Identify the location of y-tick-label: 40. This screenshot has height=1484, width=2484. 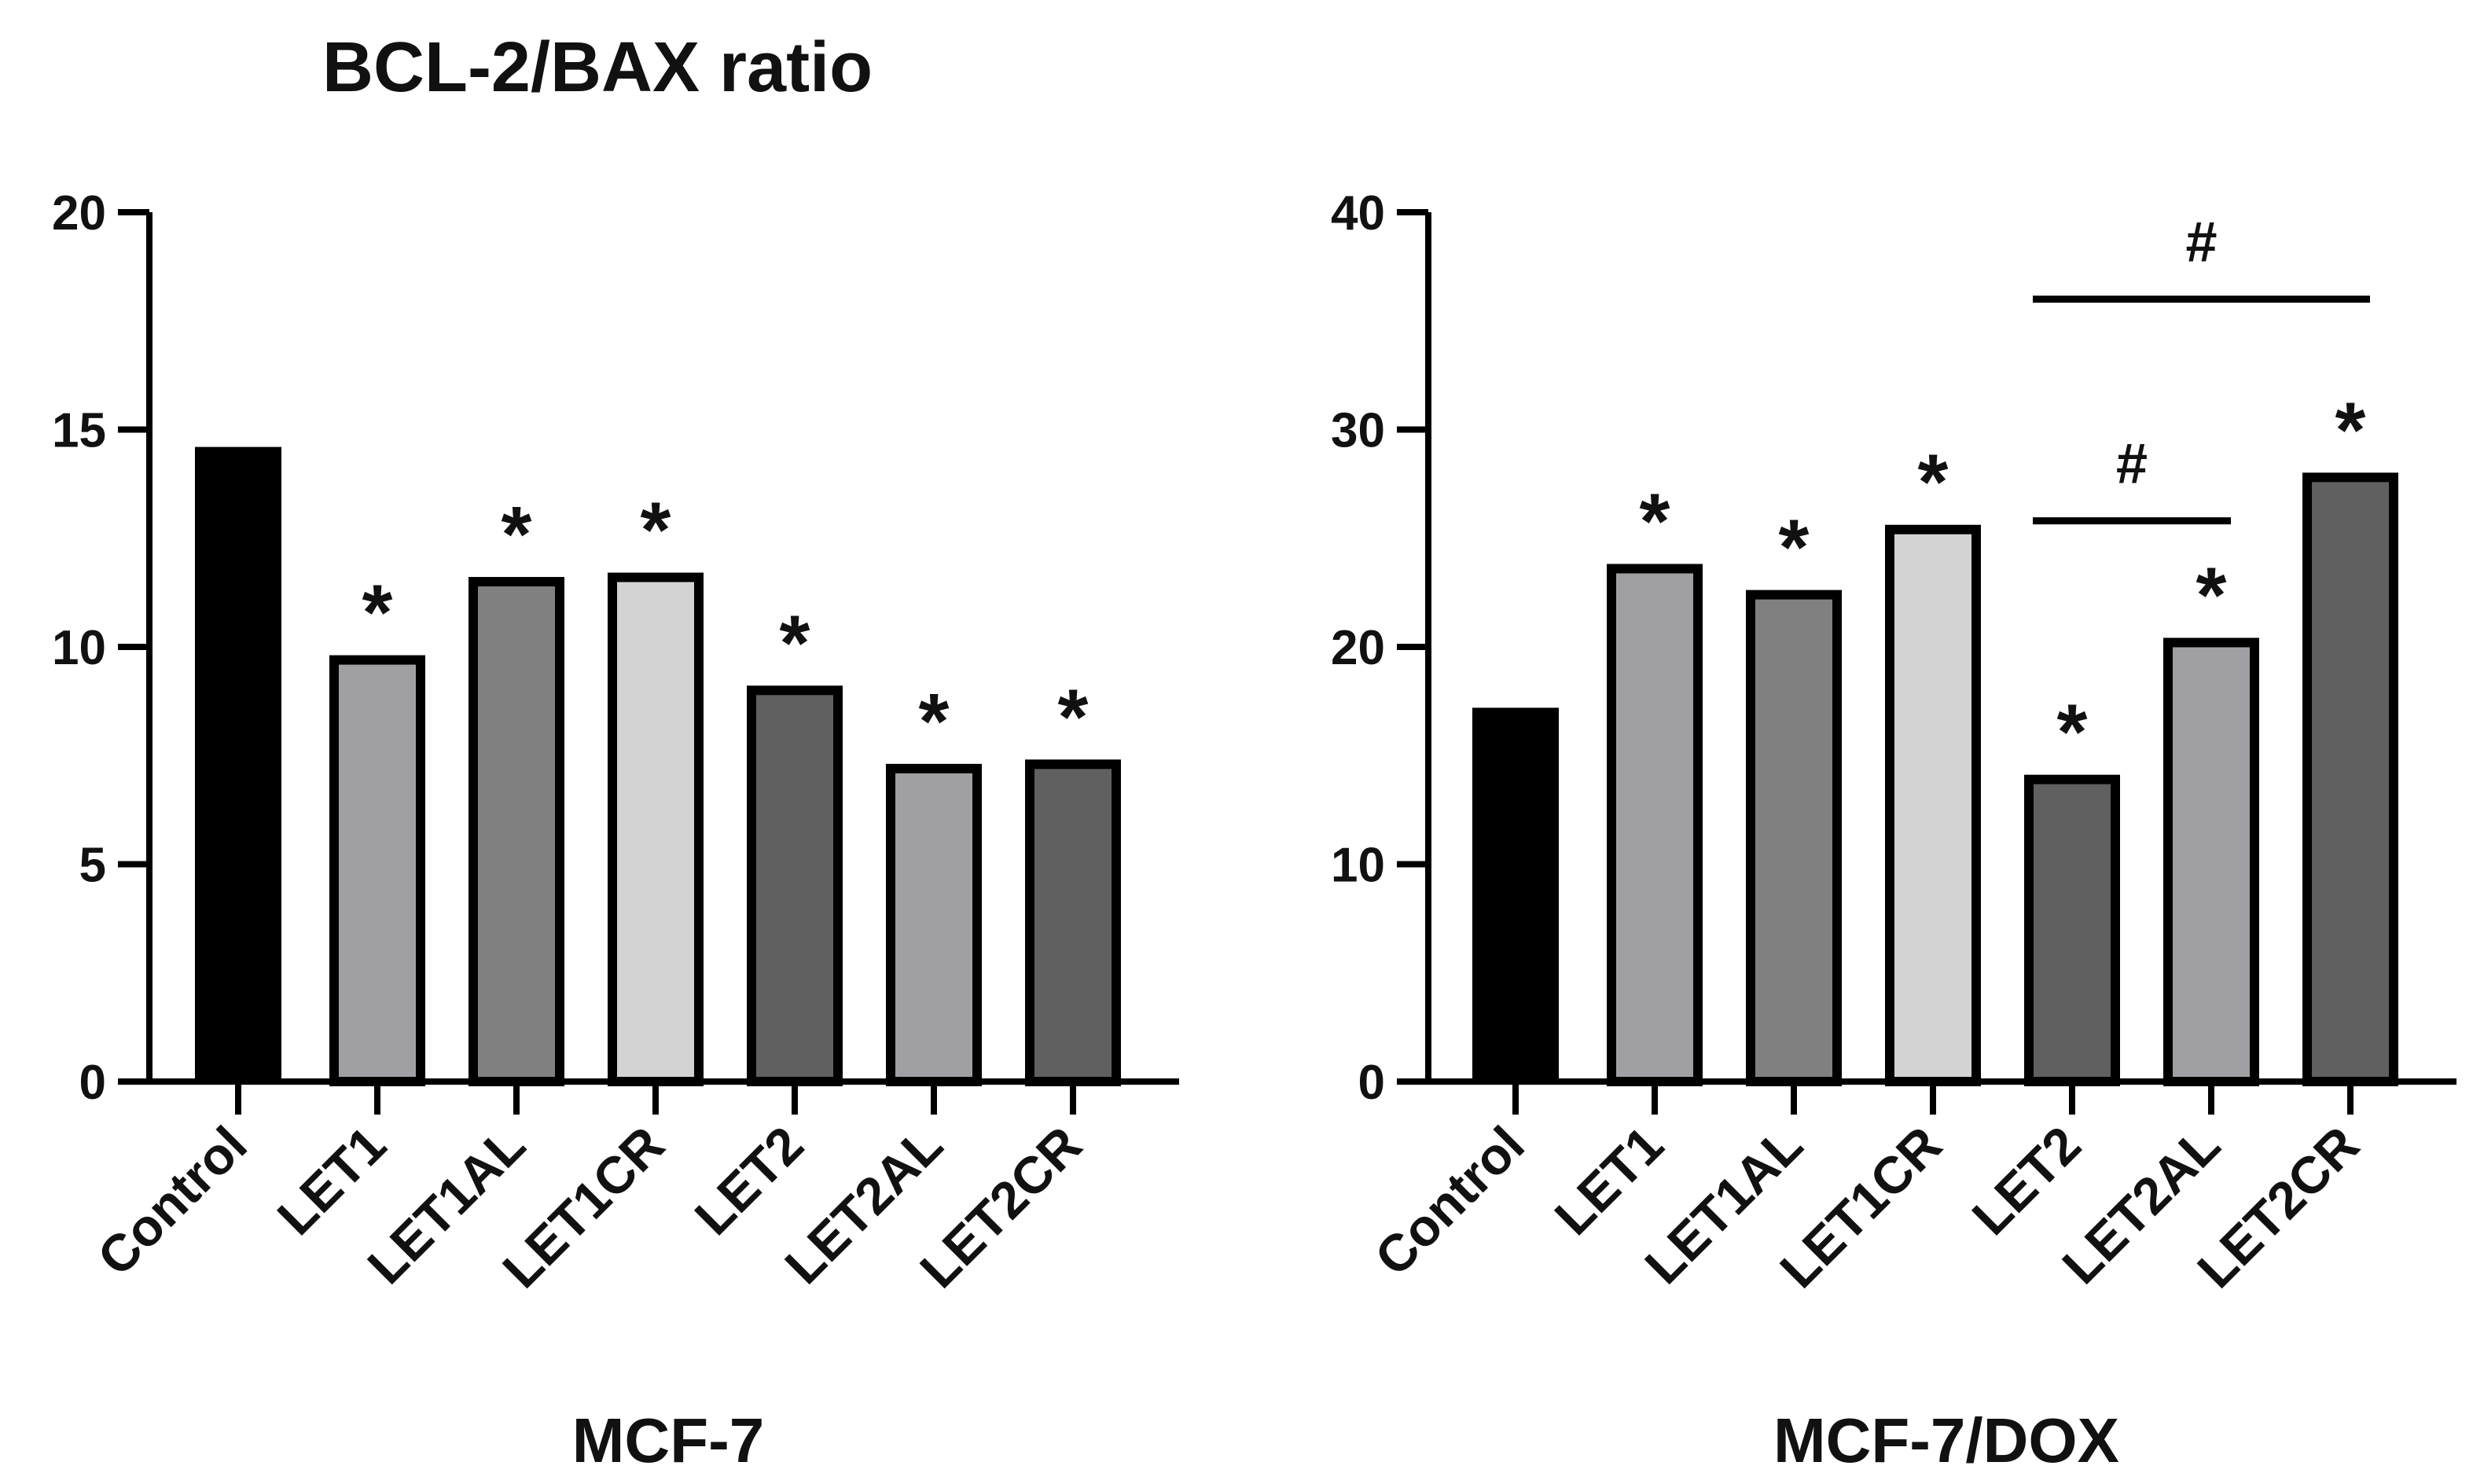
(1358, 213).